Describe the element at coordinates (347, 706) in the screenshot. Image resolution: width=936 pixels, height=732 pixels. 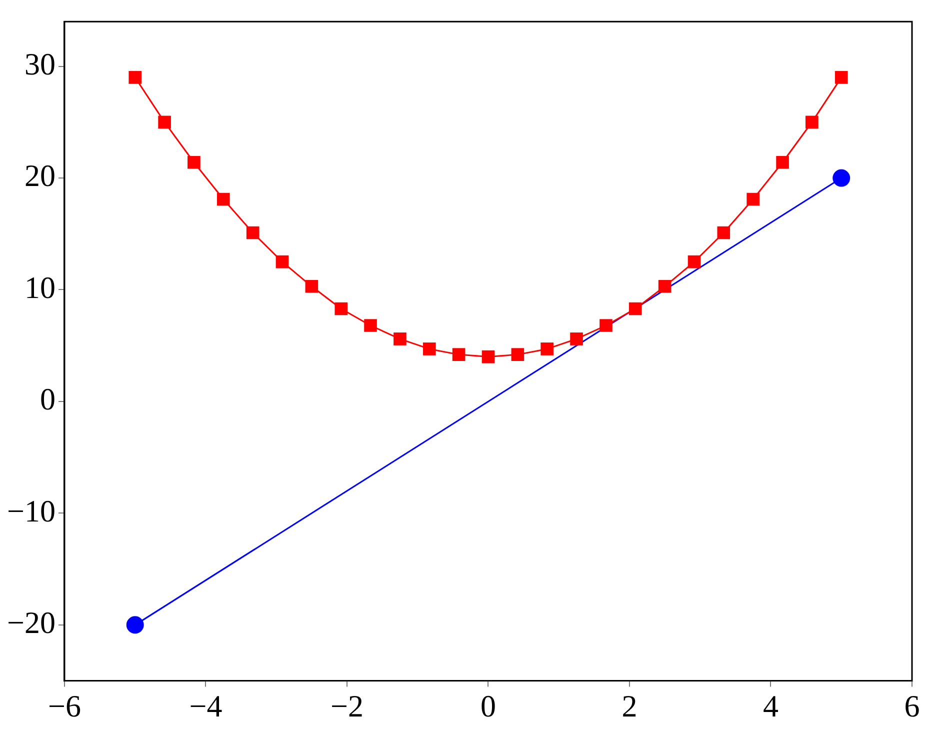
I see `x-tick-label: −2` at that location.